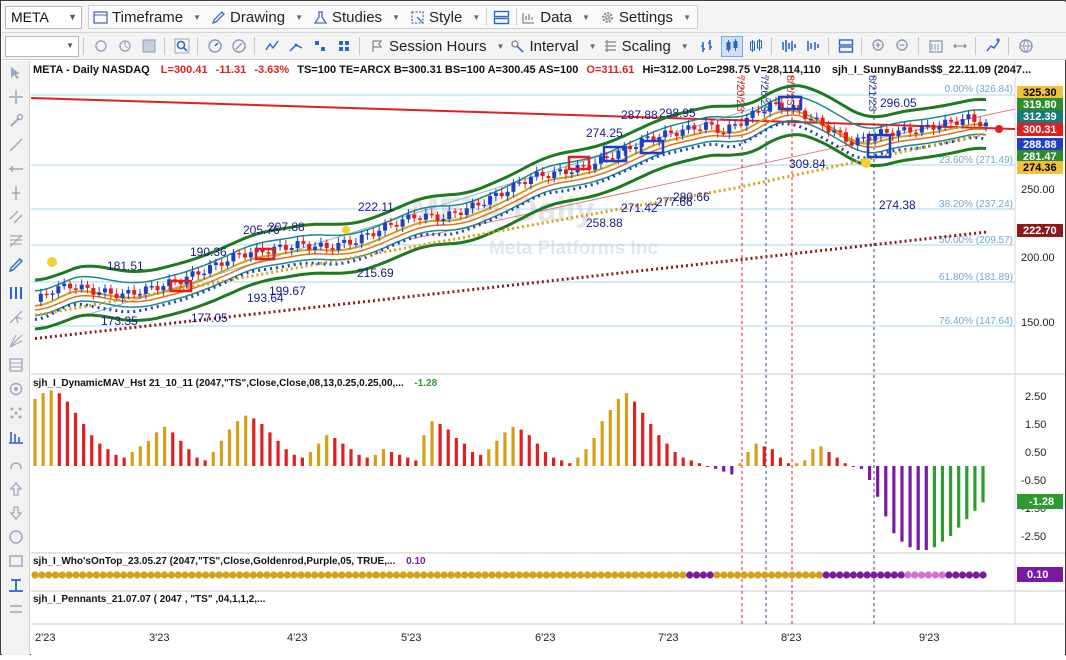 This screenshot has height=660, width=1066. What do you see at coordinates (16, 317) in the screenshot?
I see `pitchfork-tool` at bounding box center [16, 317].